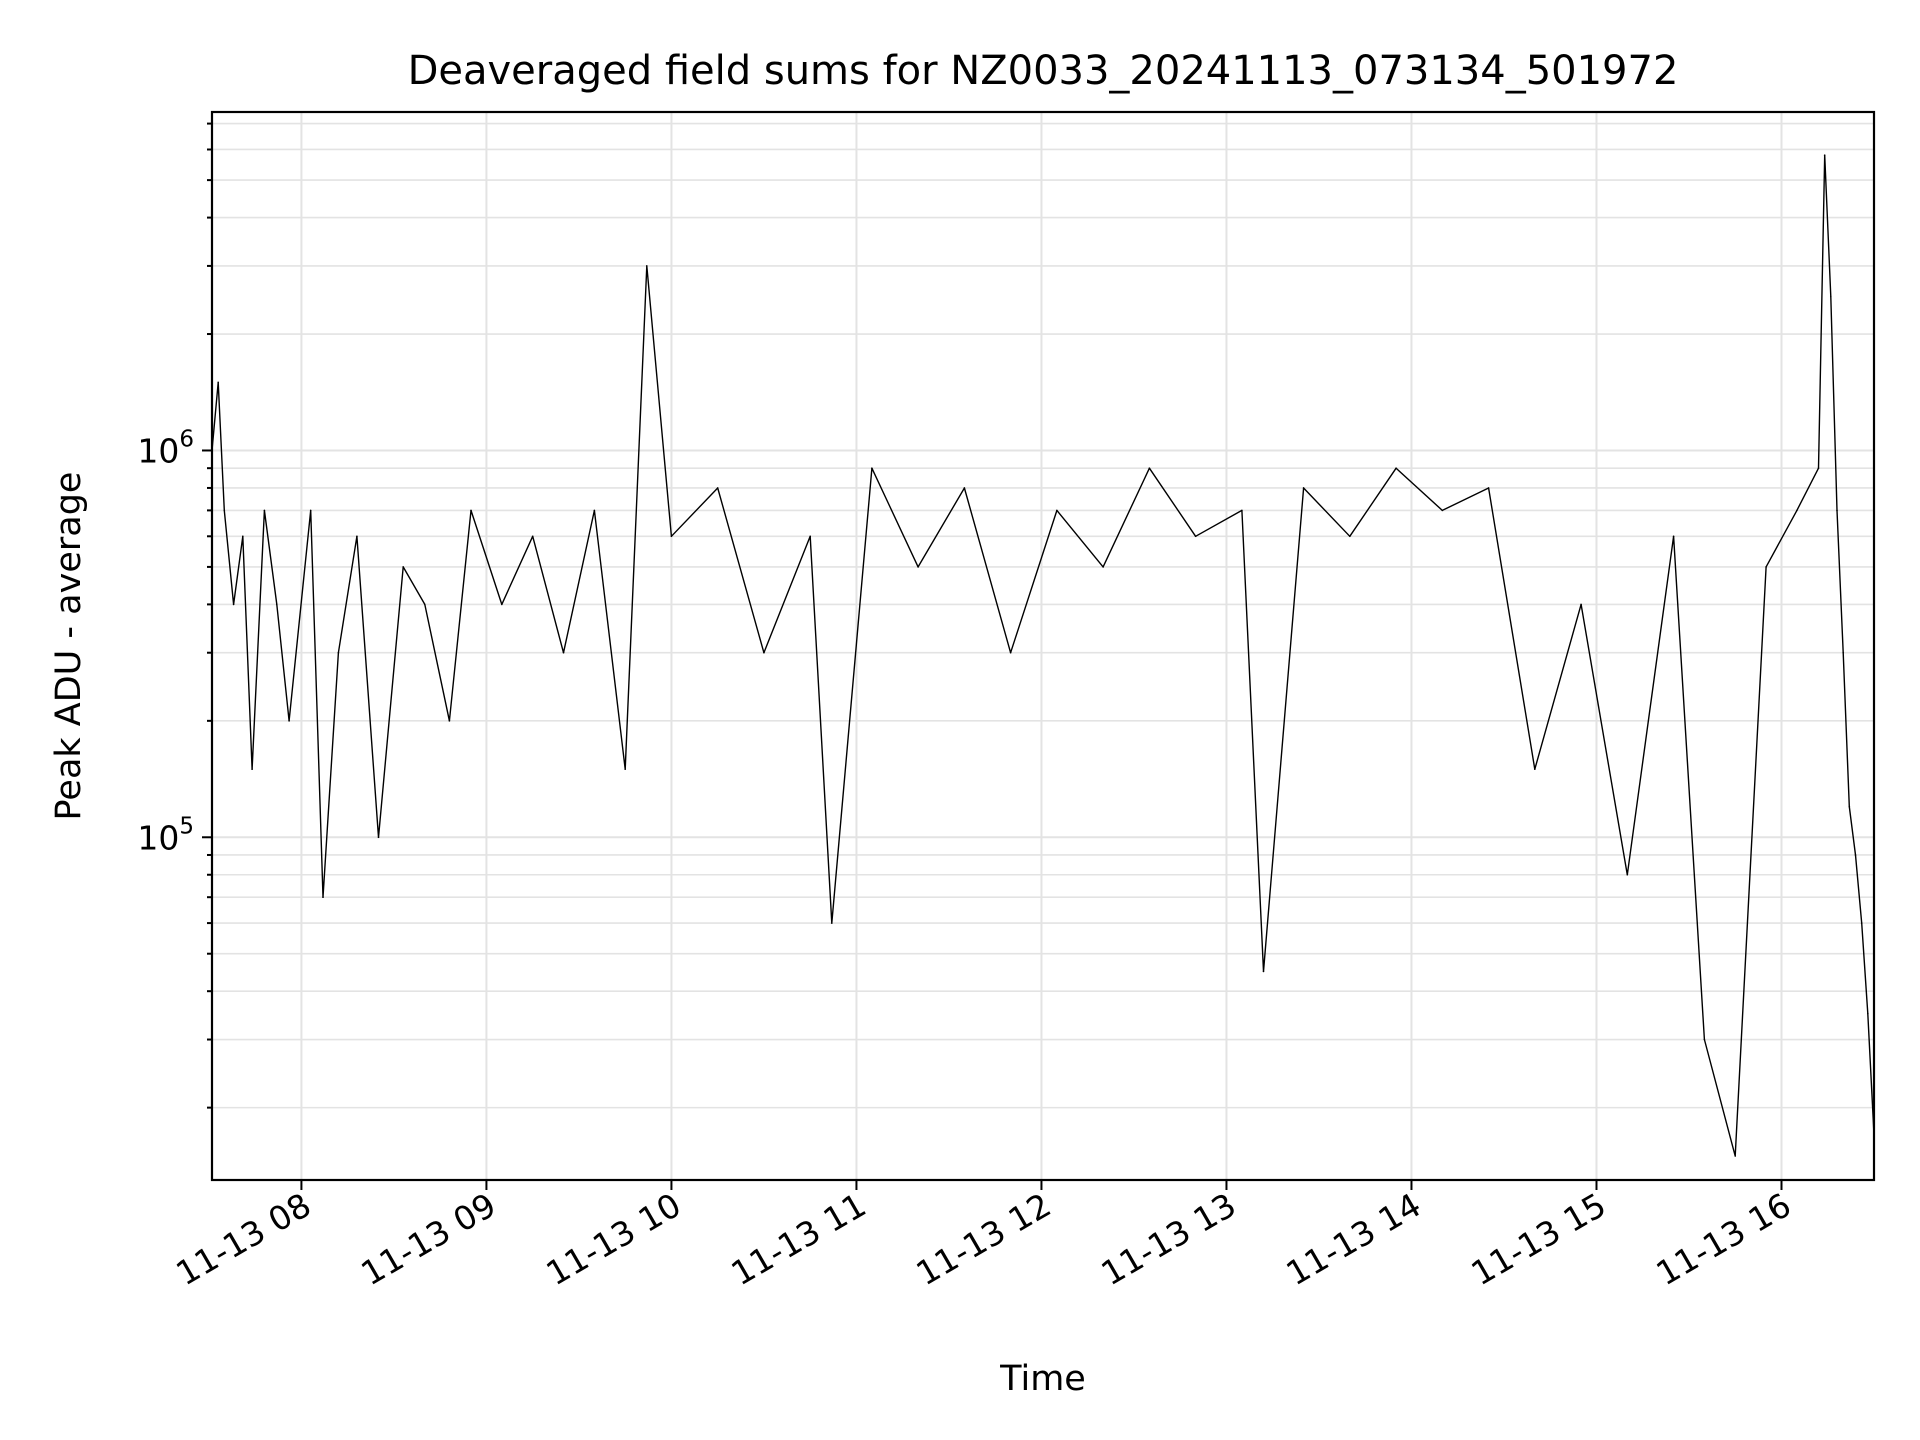 Image resolution: width=1920 pixels, height=1440 pixels. Describe the element at coordinates (1042, 1379) in the screenshot. I see `x-axis-label: Time` at that location.